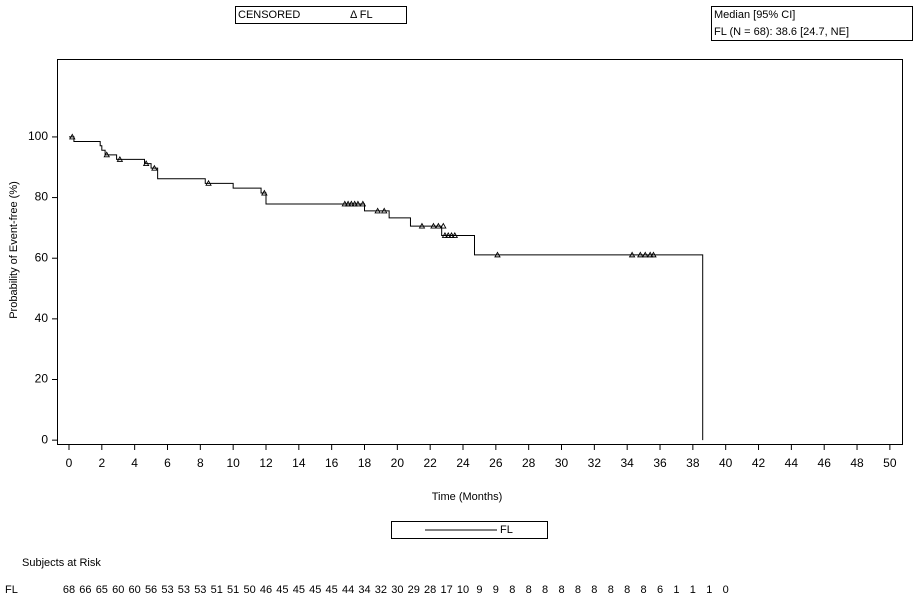 This screenshot has height=600, width=918. Describe the element at coordinates (42, 197) in the screenshot. I see `y-tick-label: 80` at that location.